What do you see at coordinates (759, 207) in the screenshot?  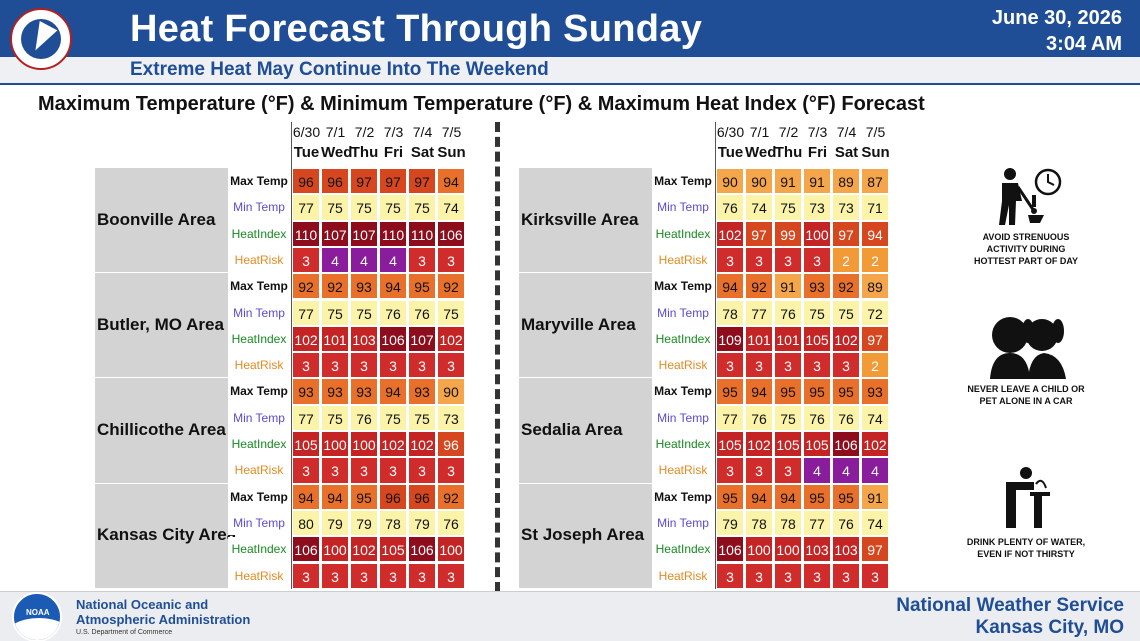 I see `min-temp-cell: 74` at bounding box center [759, 207].